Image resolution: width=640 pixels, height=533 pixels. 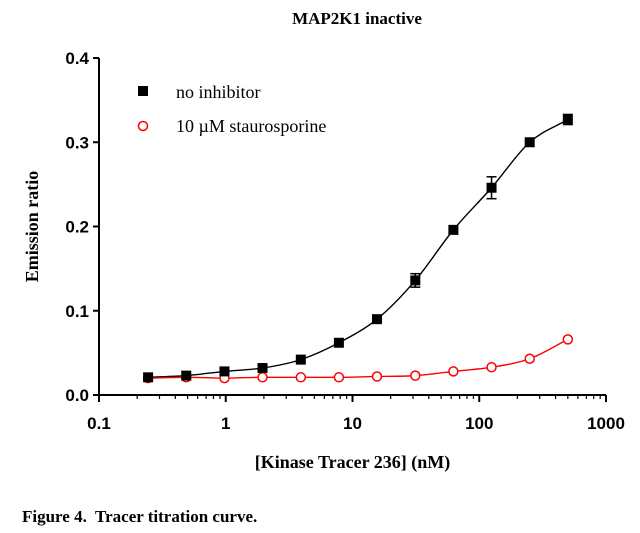 I want to click on y-tick-label: 0.2, so click(x=77, y=227).